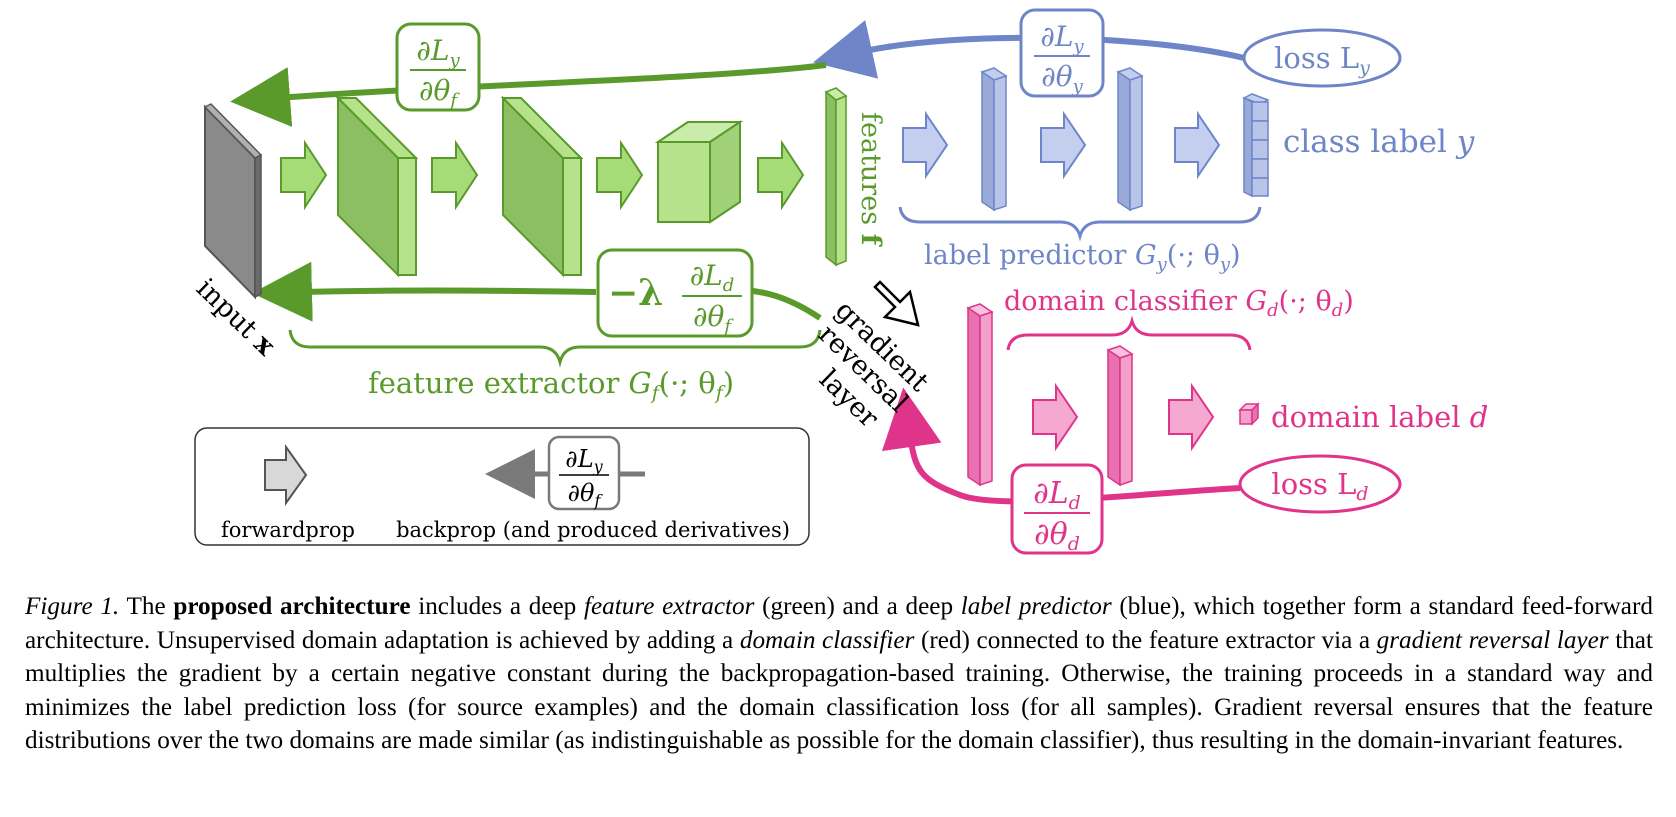  Describe the element at coordinates (836, 177) in the screenshot. I see `features-layer` at that location.